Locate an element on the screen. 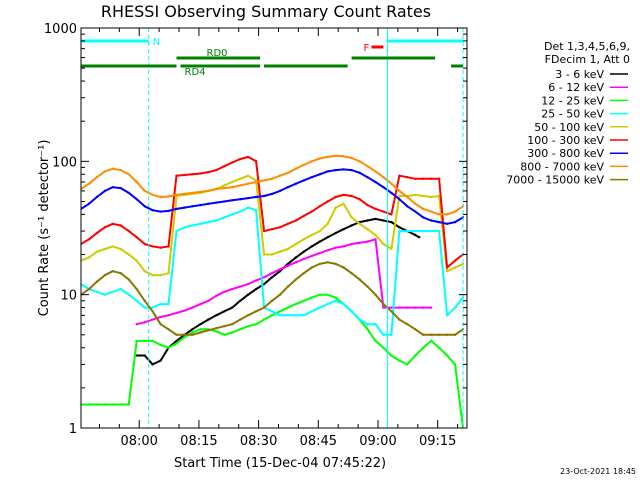 The image size is (640, 480). status-label: RD0 is located at coordinates (217, 53).